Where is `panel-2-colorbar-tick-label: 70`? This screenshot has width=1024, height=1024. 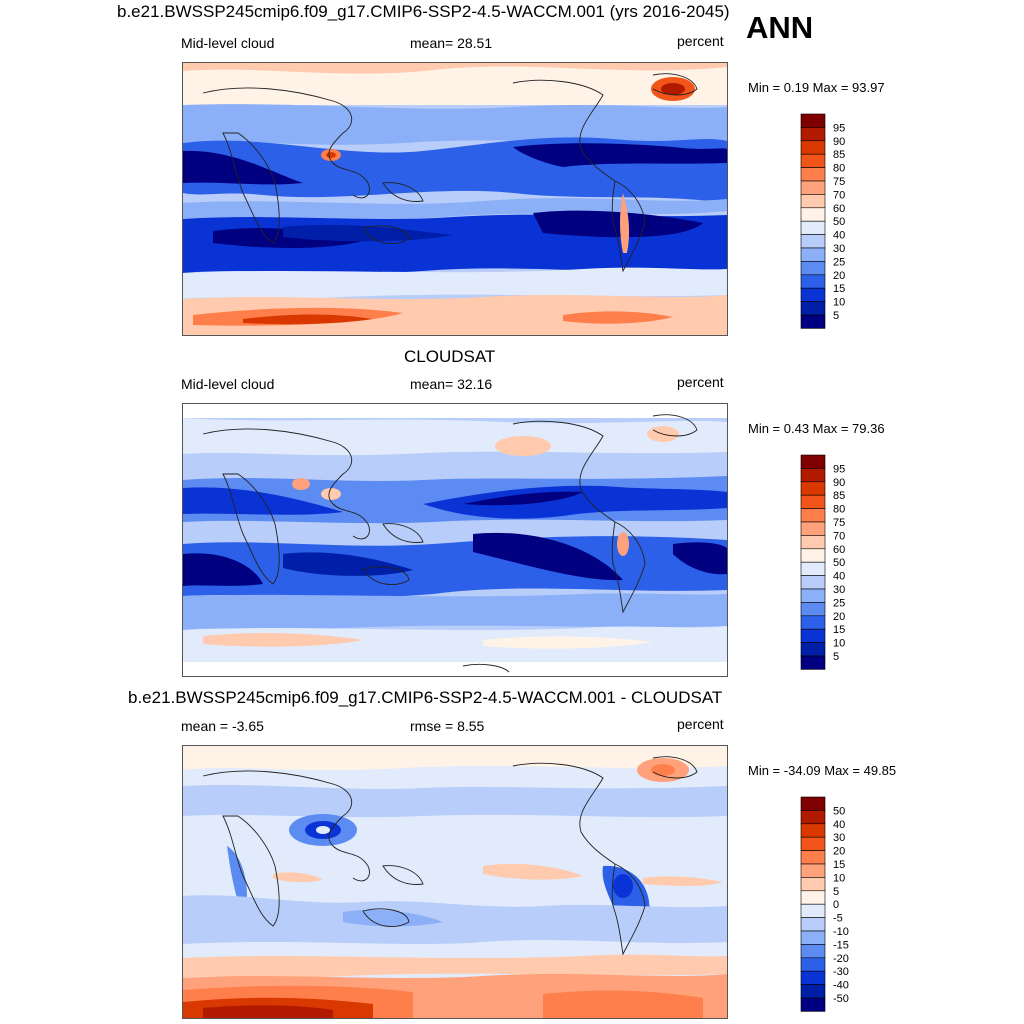 panel-2-colorbar-tick-label: 70 is located at coordinates (839, 536).